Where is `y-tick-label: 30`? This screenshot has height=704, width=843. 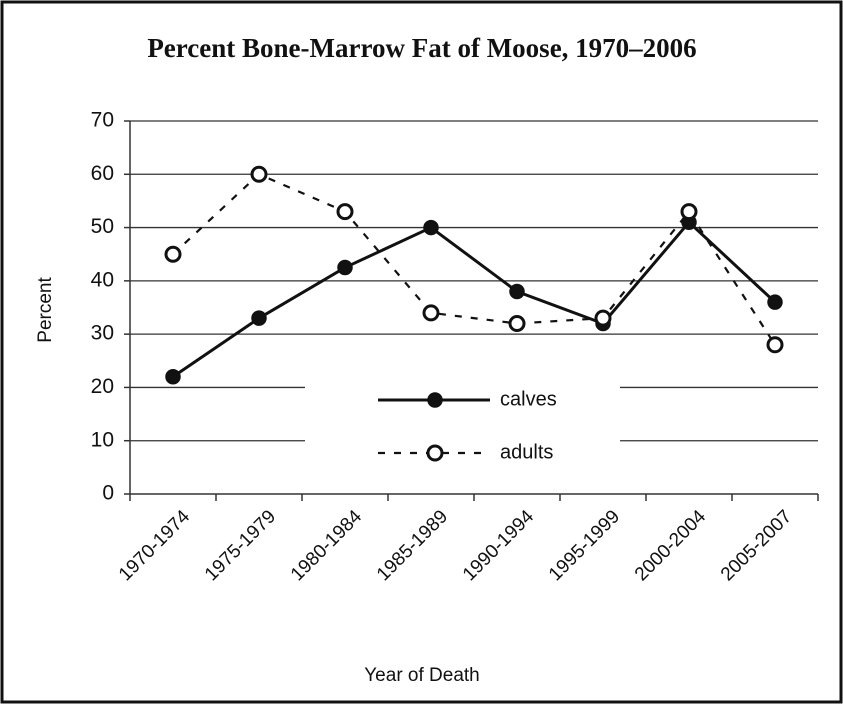 y-tick-label: 30 is located at coordinates (102, 333).